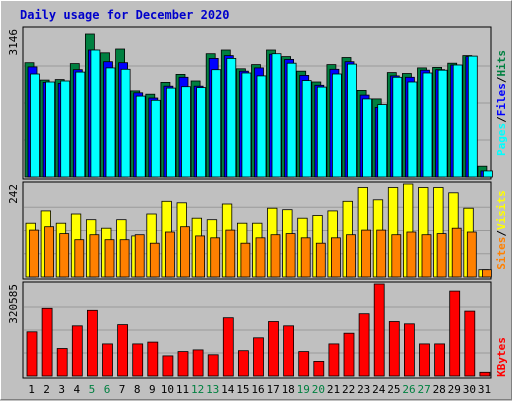 The width and height of the screenshot is (512, 401). I want to click on x-tick-label-day-25: 25, so click(393, 389).